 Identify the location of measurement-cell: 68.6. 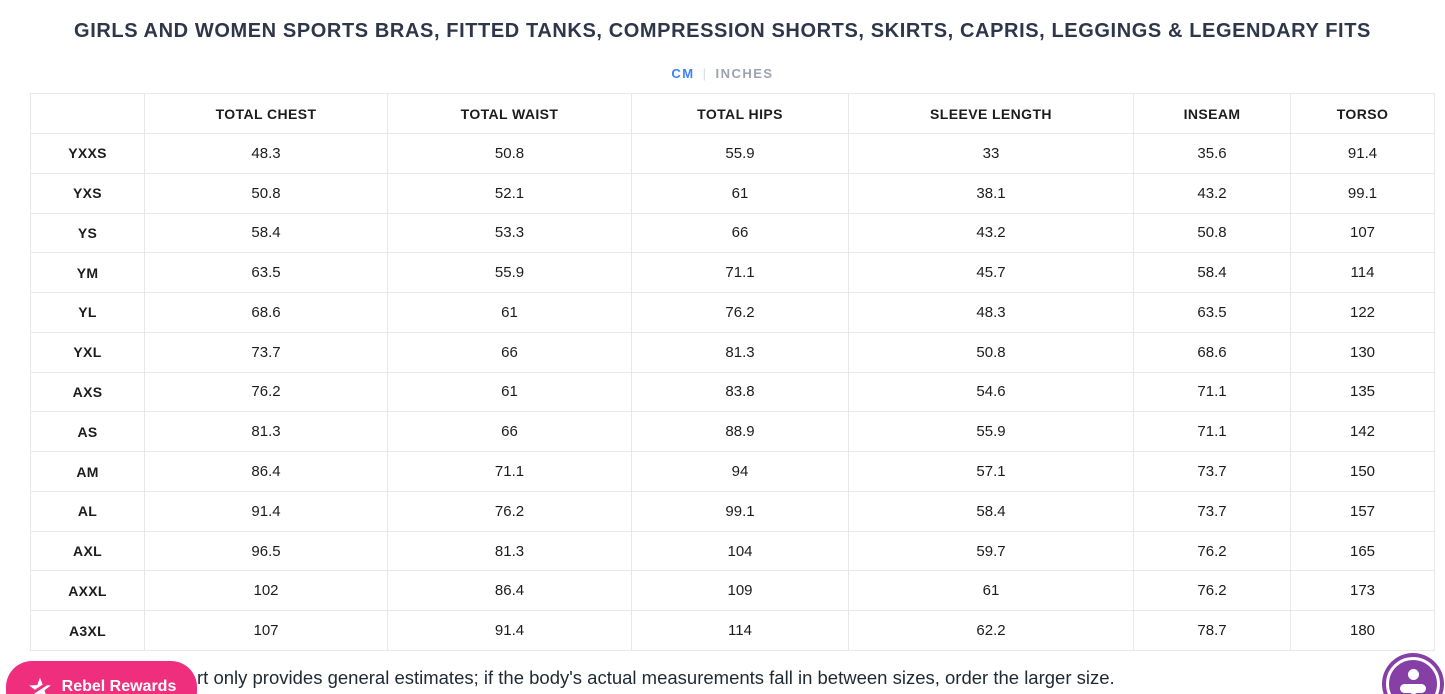
(1212, 352).